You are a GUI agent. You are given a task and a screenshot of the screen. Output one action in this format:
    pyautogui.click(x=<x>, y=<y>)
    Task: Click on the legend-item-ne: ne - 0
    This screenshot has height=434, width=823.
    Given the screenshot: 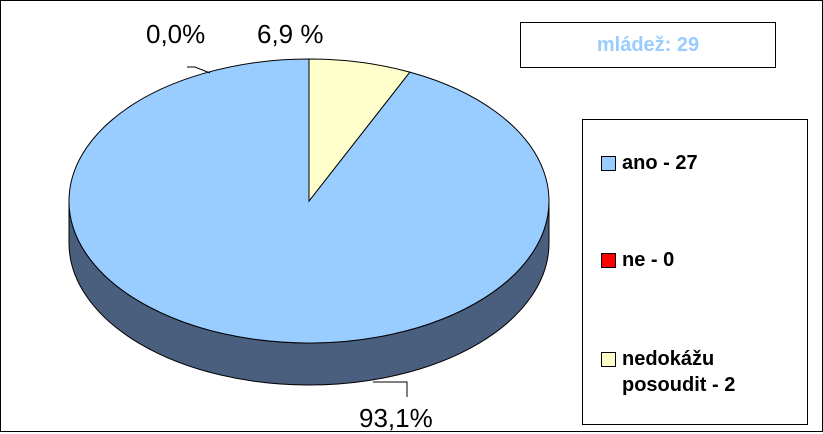 What is the action you would take?
    pyautogui.click(x=701, y=260)
    